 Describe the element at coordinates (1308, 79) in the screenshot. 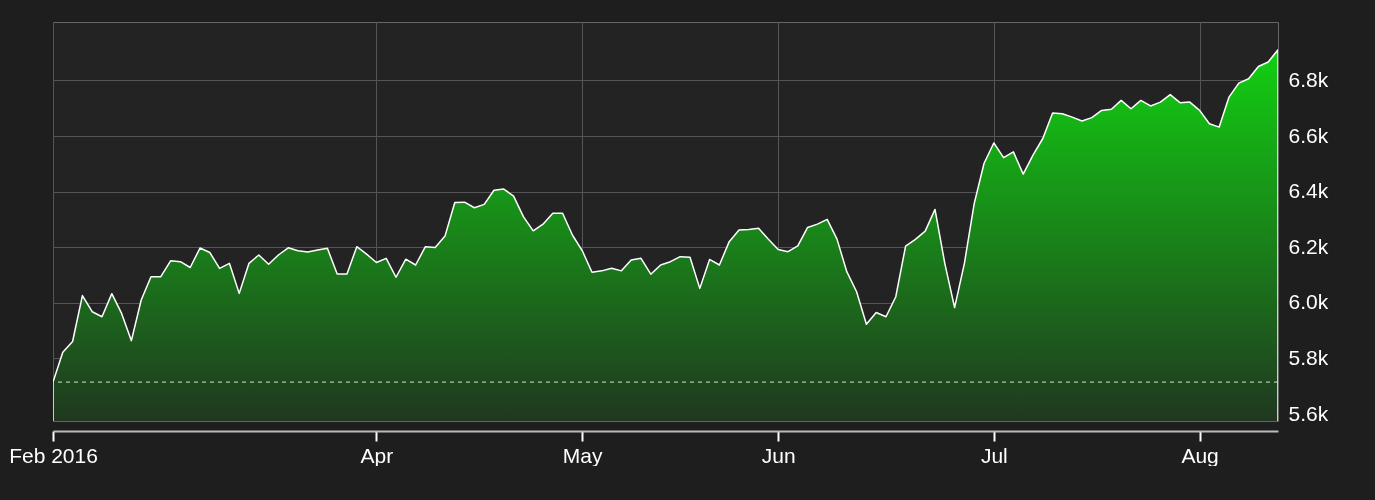

I see `y-tick-label: 6.8k` at that location.